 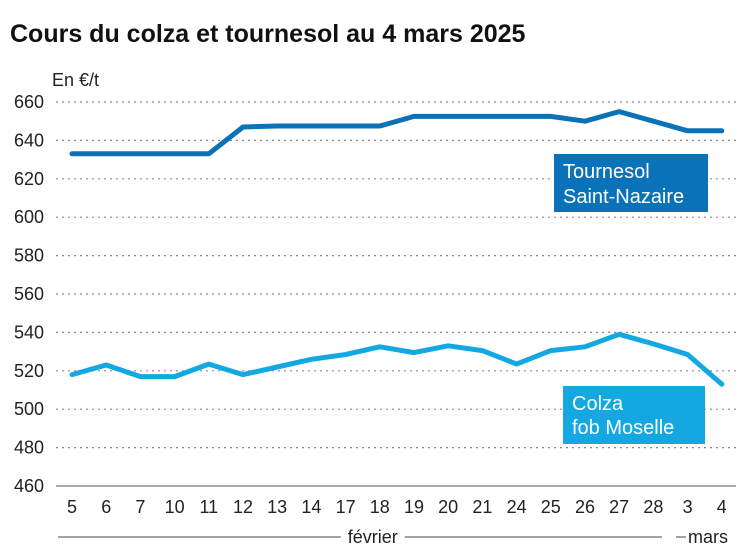 I want to click on x-tick-label: 25, so click(x=551, y=507).